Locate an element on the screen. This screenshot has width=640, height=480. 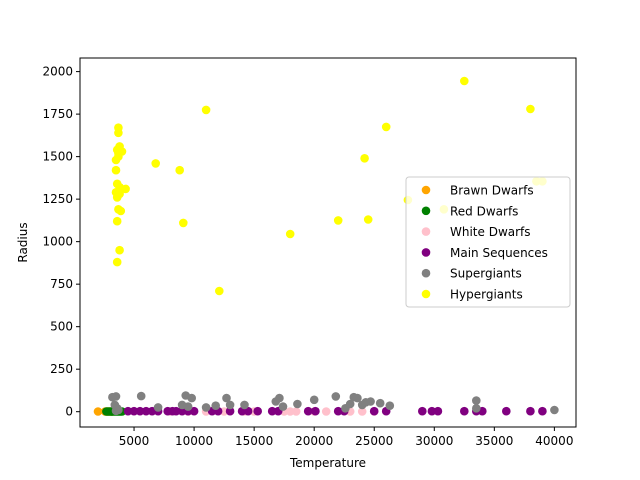
x-tick-label: 15000 is located at coordinates (254, 441).